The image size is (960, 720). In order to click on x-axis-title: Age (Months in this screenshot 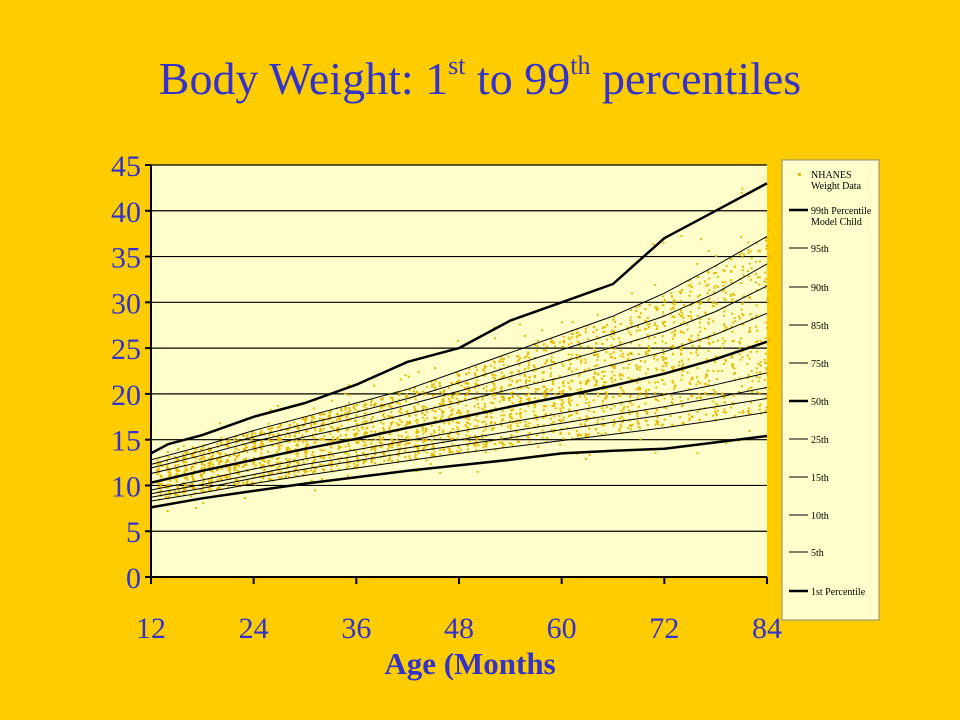, I will do `click(469, 663)`.